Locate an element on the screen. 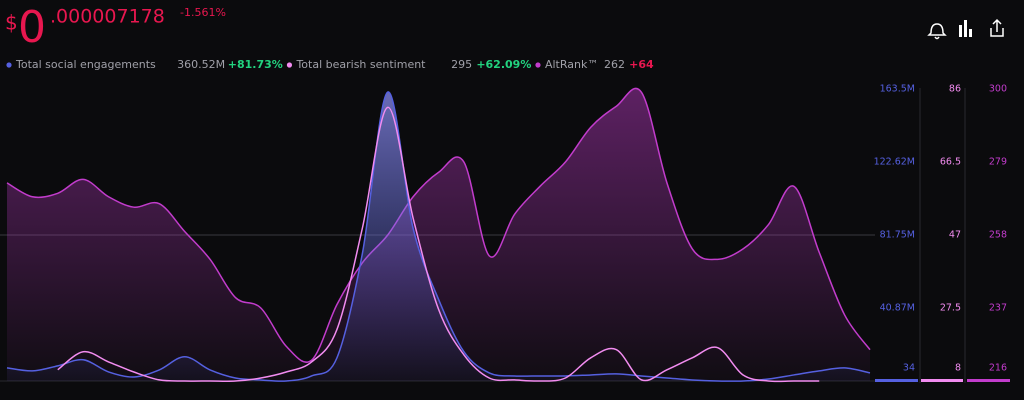 Image resolution: width=1024 pixels, height=400 pixels. y-tick-label: 237 is located at coordinates (998, 308).